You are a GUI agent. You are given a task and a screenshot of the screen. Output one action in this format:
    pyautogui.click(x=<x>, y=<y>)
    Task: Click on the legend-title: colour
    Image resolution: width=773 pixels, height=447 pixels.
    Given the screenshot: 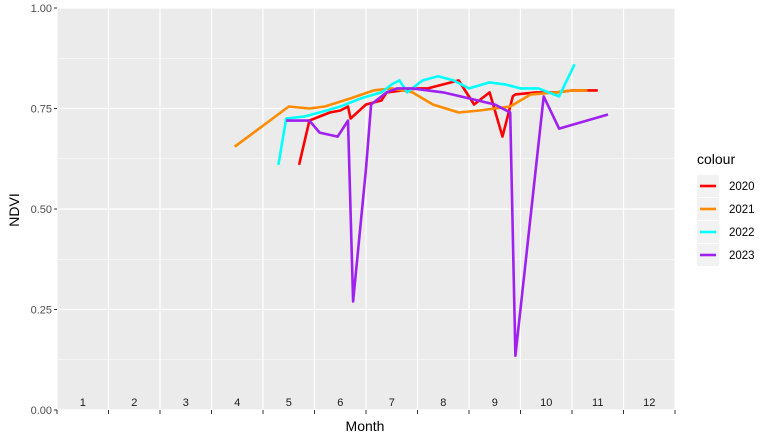 What is the action you would take?
    pyautogui.click(x=716, y=159)
    